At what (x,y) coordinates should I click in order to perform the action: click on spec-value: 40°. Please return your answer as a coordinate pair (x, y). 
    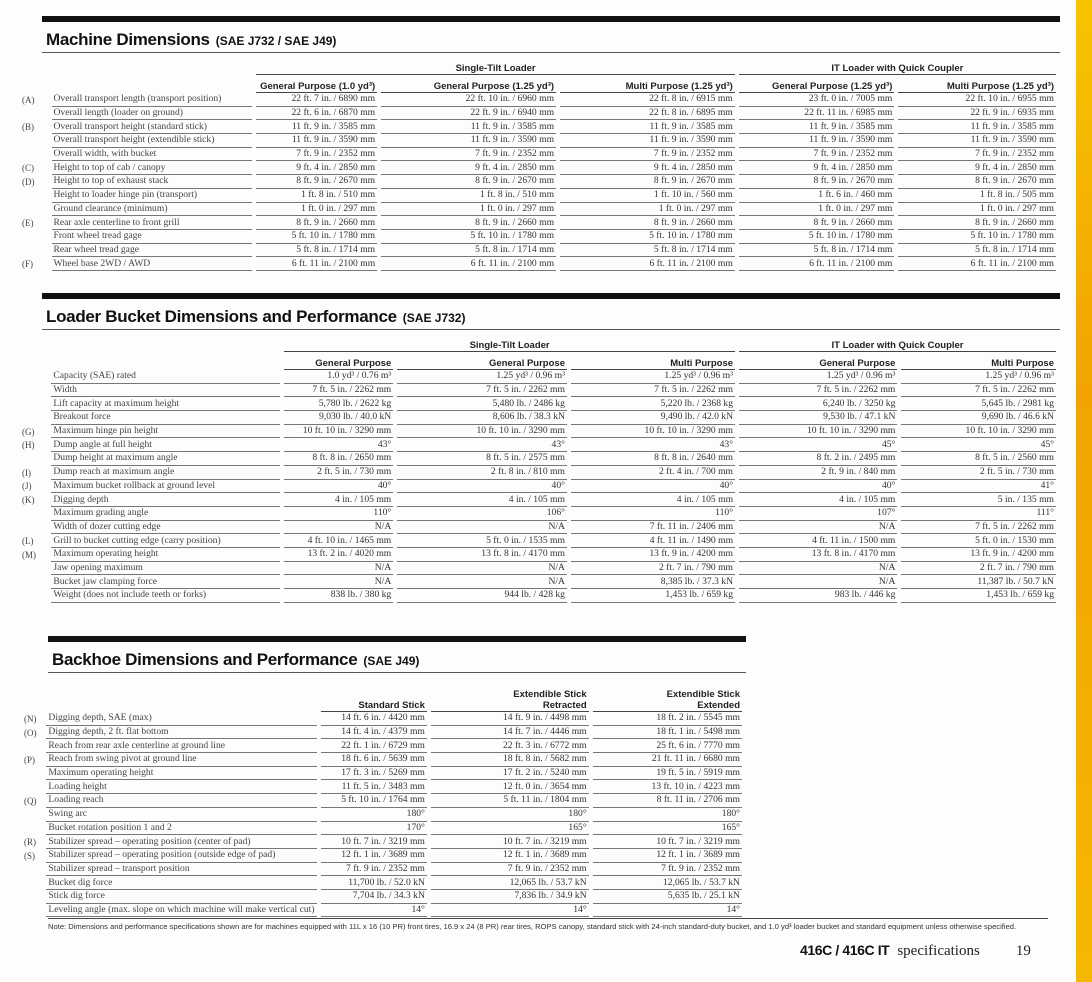
    Looking at the image, I should click on (482, 487).